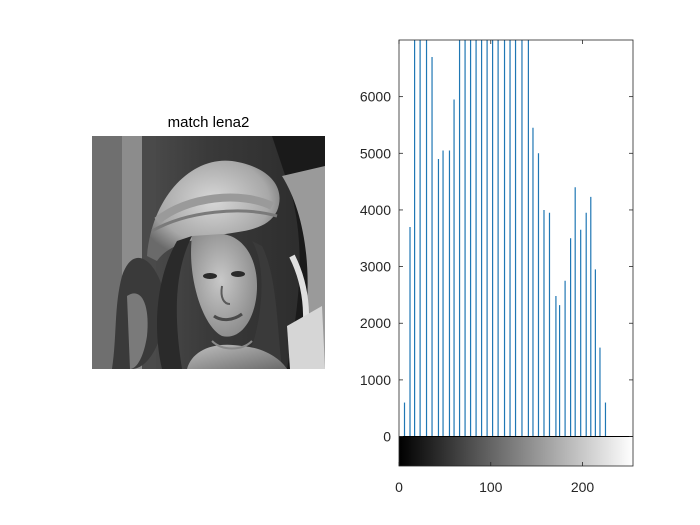 The height and width of the screenshot is (525, 700). Describe the element at coordinates (208, 122) in the screenshot. I see `image-title: match lena2` at that location.